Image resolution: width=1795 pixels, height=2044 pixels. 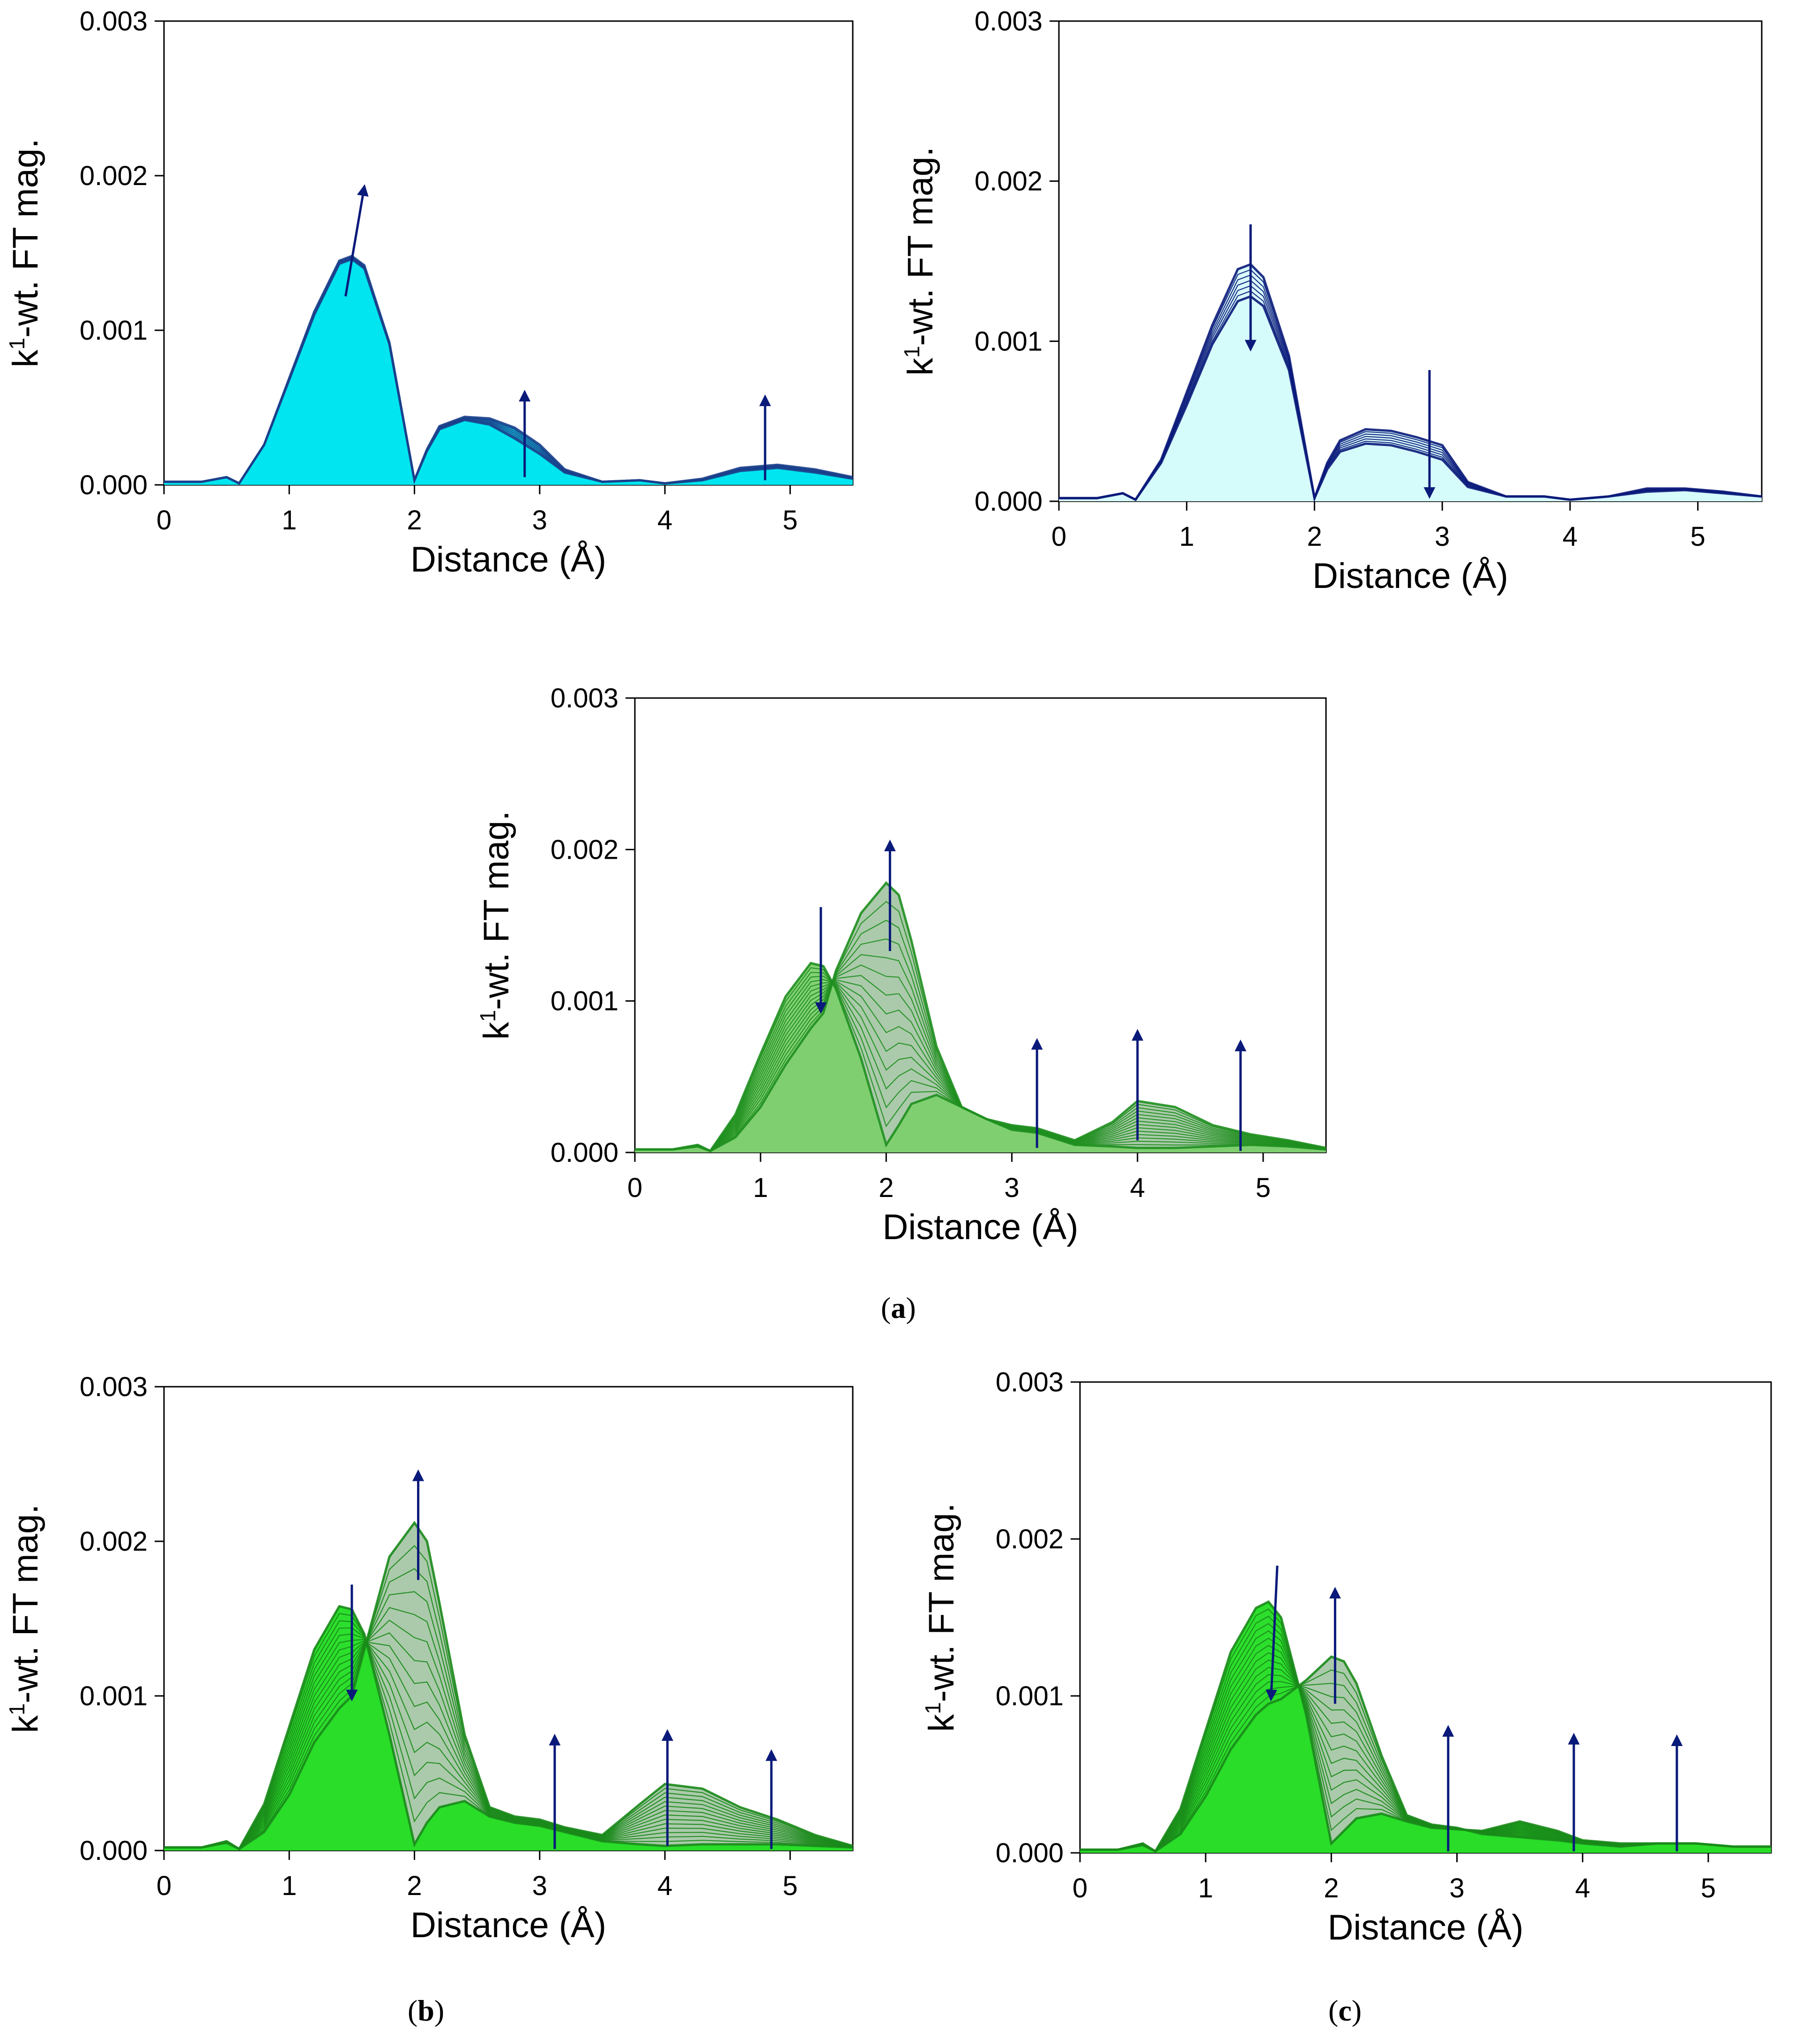 What do you see at coordinates (426, 2010) in the screenshot?
I see `caption-b: (b)` at bounding box center [426, 2010].